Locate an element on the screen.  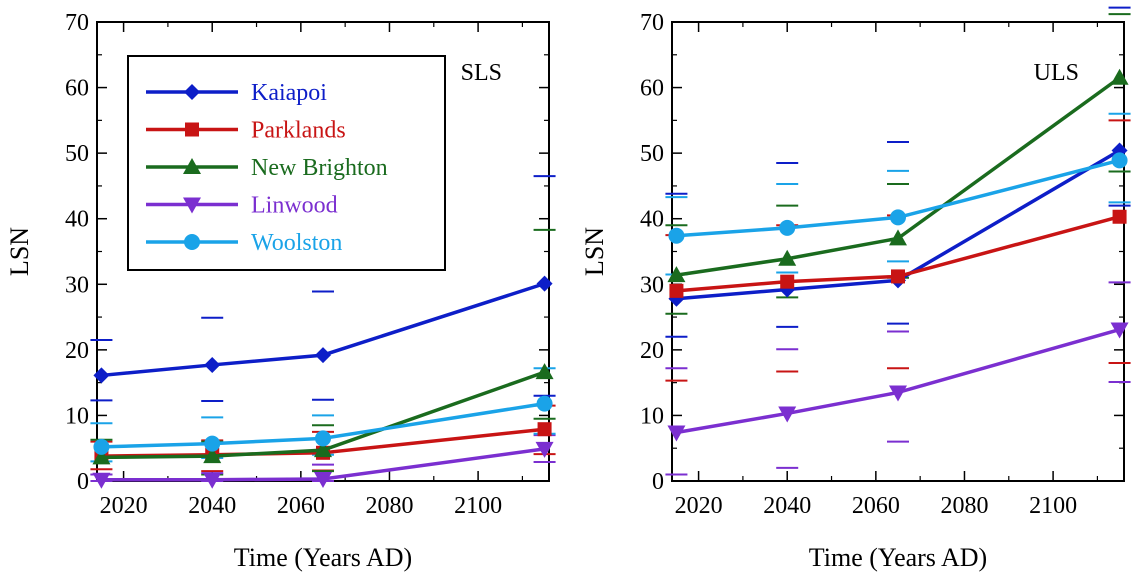
series-new-brighton is located at coordinates (323, 414).